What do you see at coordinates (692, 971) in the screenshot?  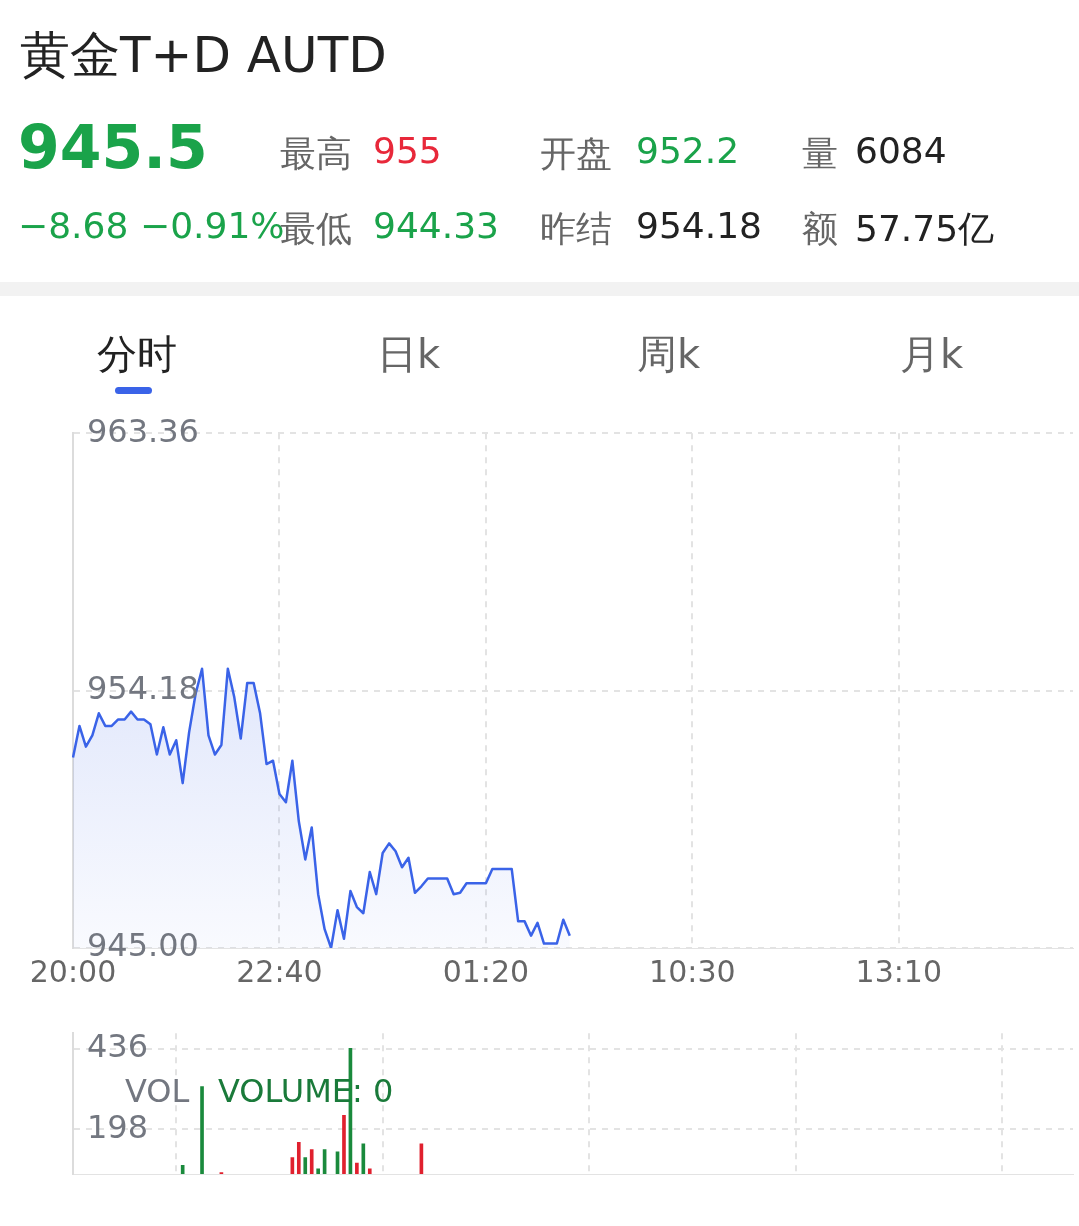 I see `x-tick-label: 10:30` at bounding box center [692, 971].